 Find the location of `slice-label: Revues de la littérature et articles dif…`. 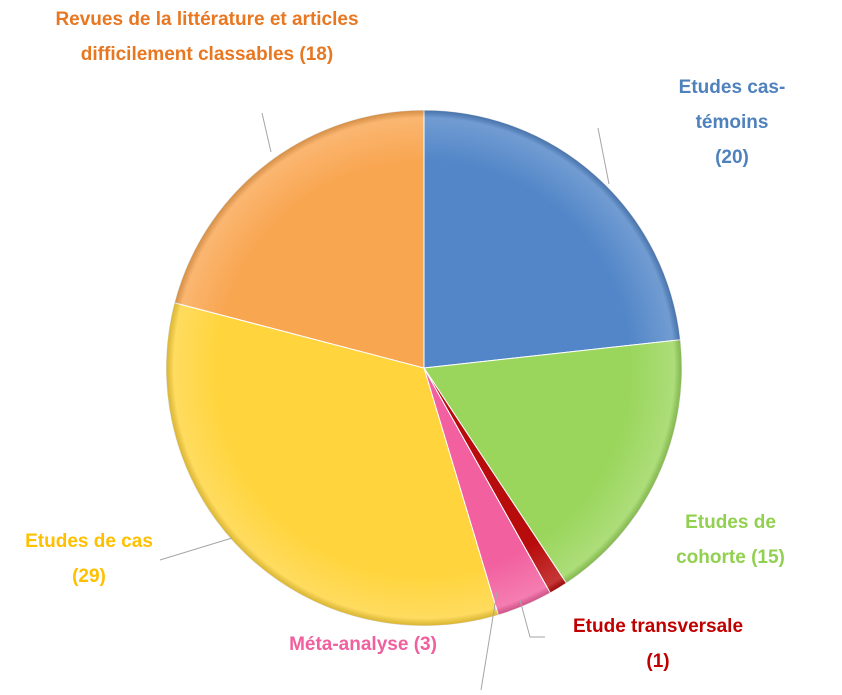

slice-label: Revues de la littérature et articles dif… is located at coordinates (207, 37).